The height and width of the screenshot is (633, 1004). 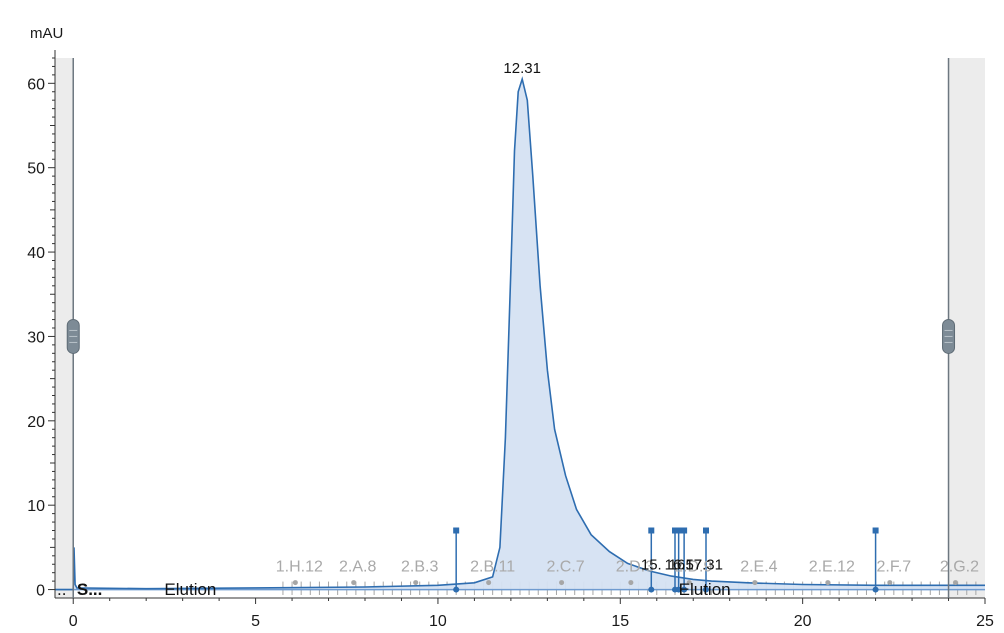 I want to click on x-tick-label: 5, so click(x=255, y=620).